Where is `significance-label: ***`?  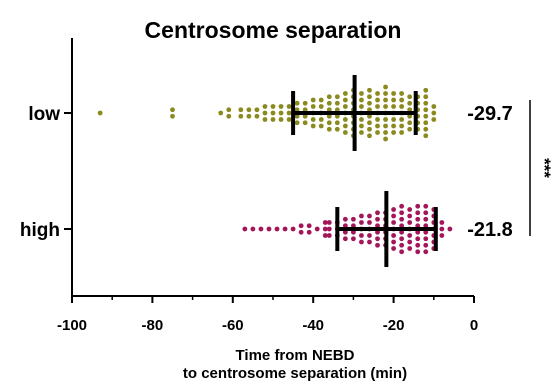
significance-label: *** is located at coordinates (544, 168).